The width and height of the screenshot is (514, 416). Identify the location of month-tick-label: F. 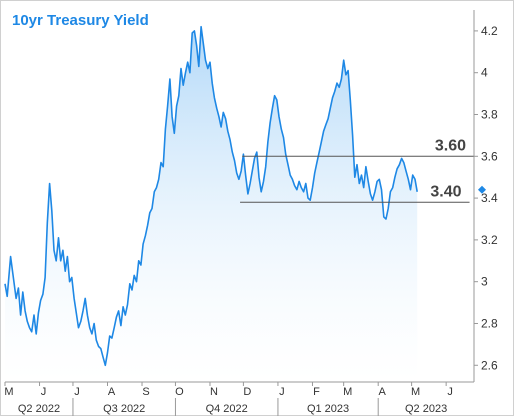
(316, 392).